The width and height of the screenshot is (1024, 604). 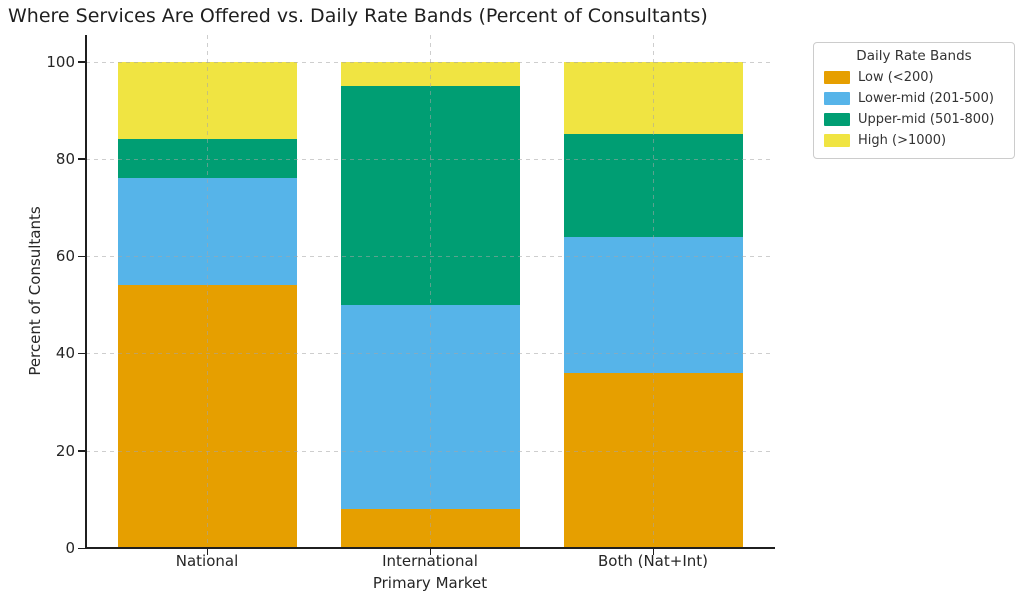 What do you see at coordinates (914, 56) in the screenshot?
I see `legend-title: Daily Rate Bands` at bounding box center [914, 56].